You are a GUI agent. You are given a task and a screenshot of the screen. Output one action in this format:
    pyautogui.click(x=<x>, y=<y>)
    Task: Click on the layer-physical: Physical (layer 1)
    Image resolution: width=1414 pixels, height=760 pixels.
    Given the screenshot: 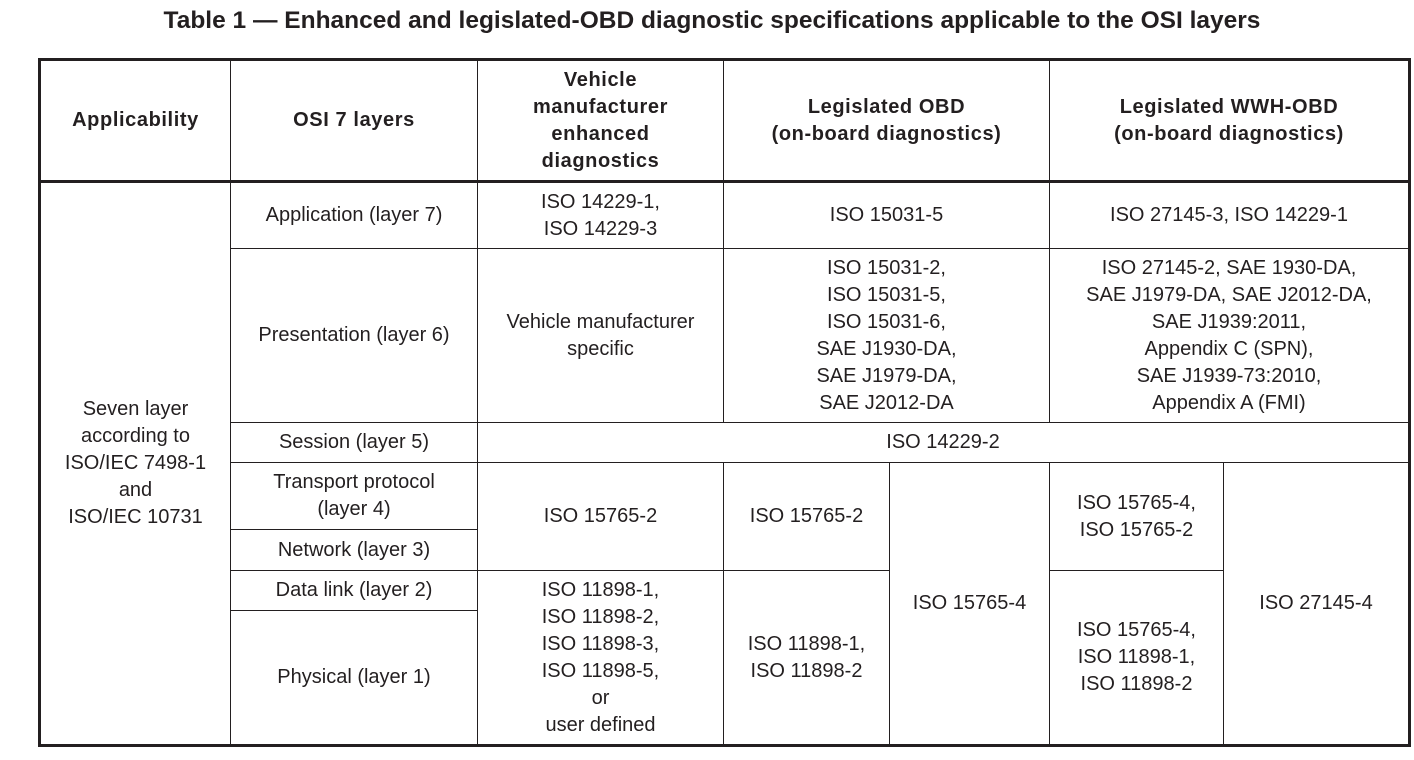 What is the action you would take?
    pyautogui.click(x=354, y=678)
    